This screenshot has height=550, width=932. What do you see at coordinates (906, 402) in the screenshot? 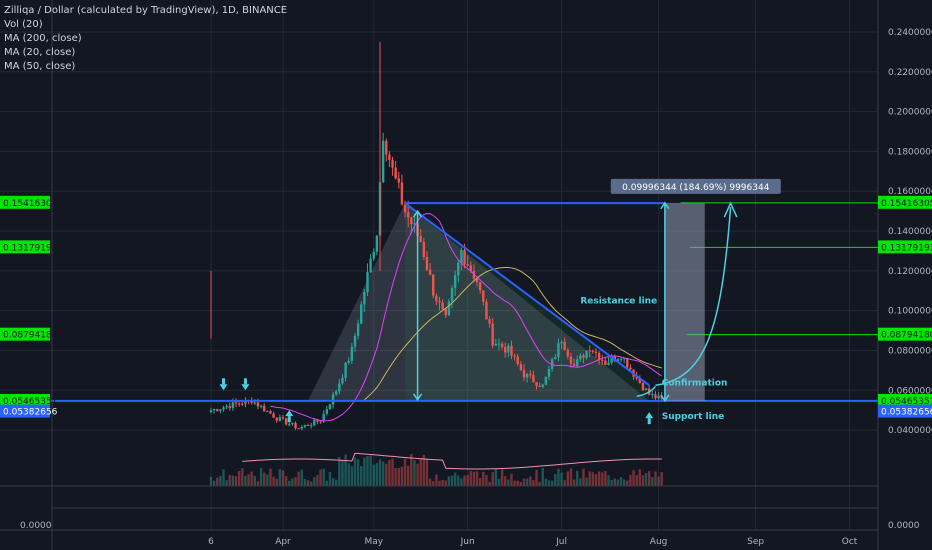
I see `price-tag-label: 0.05465351` at bounding box center [906, 402].